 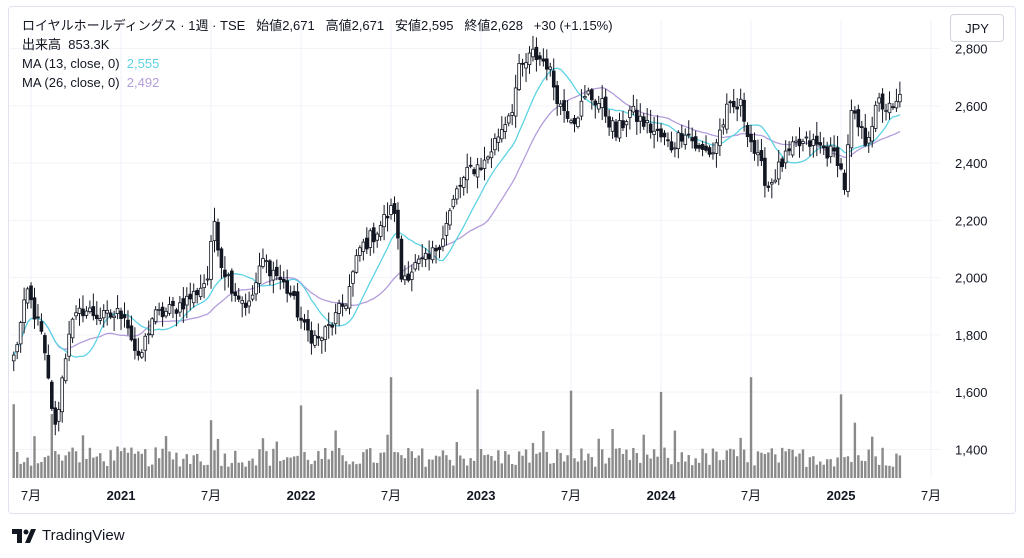 I want to click on x-tick-label: 7月, so click(x=751, y=495).